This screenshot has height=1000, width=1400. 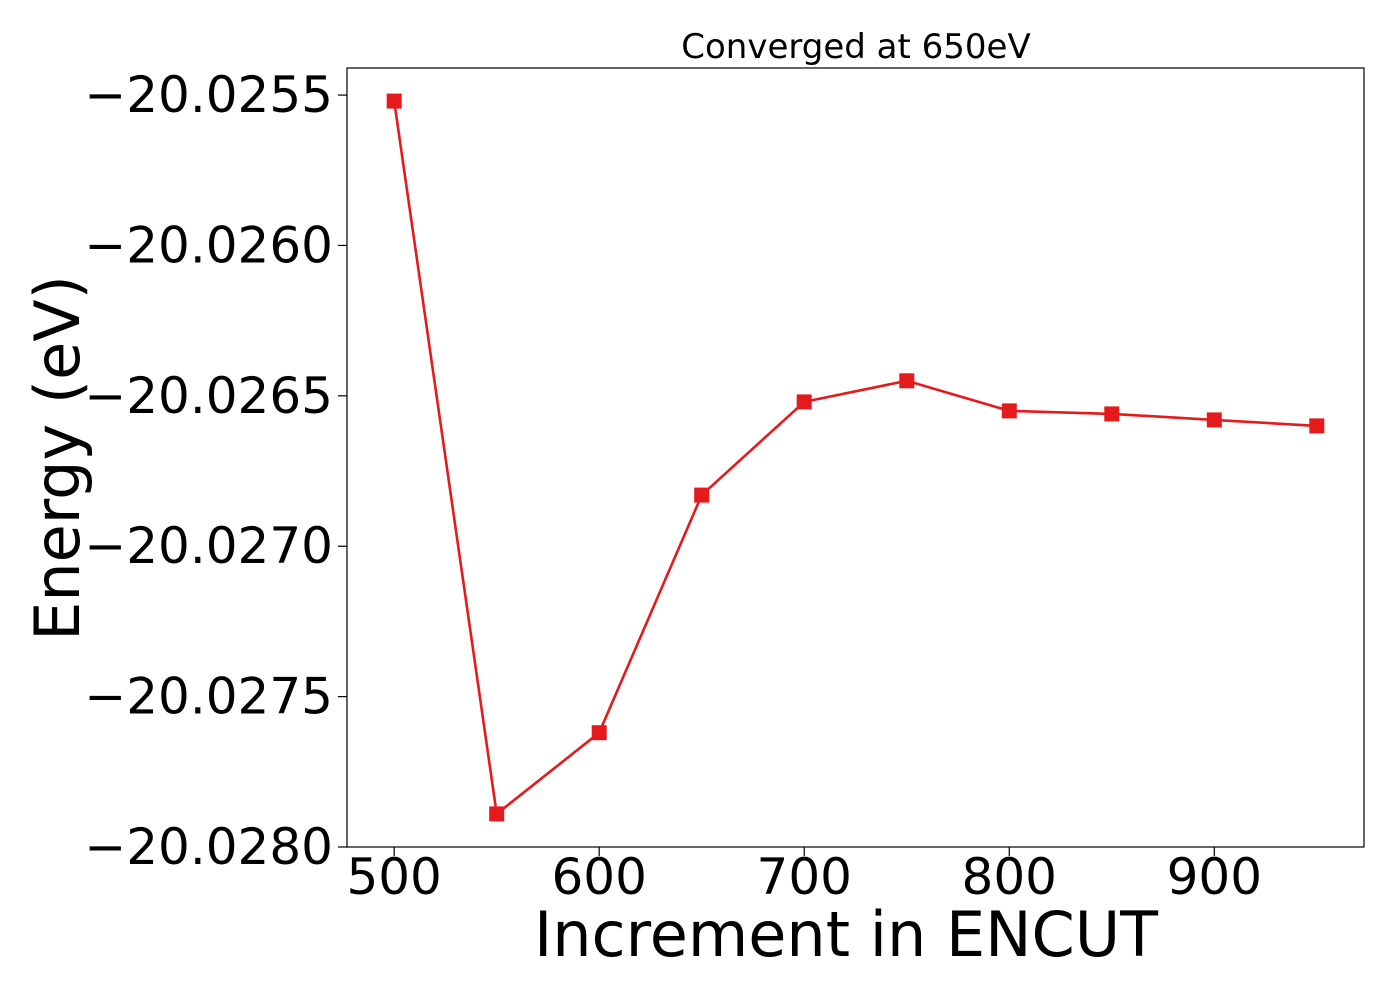 What do you see at coordinates (598, 877) in the screenshot?
I see `x-tick-label: 600` at bounding box center [598, 877].